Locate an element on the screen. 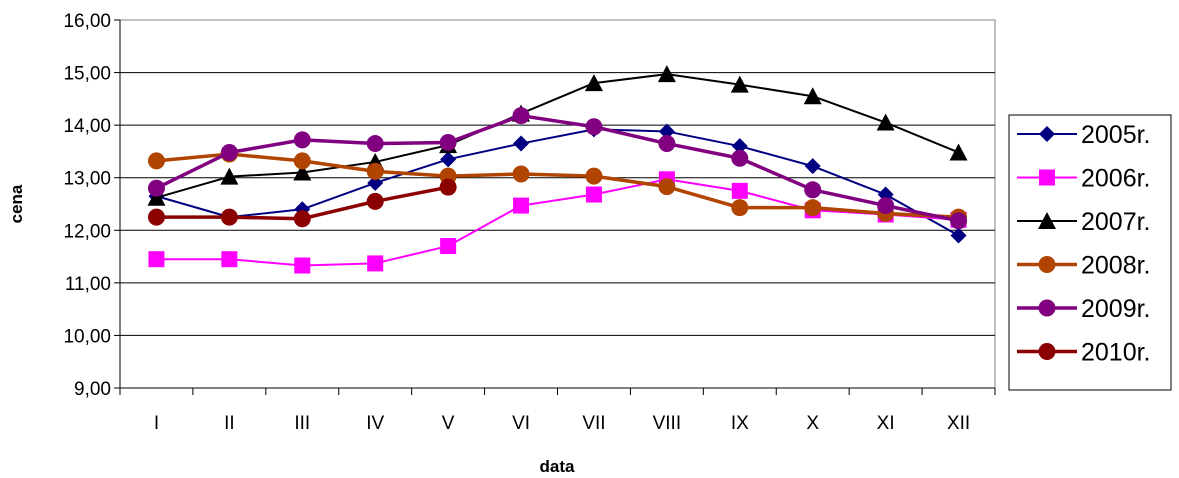 Image resolution: width=1179 pixels, height=478 pixels. x-tick-label: II is located at coordinates (229, 423).